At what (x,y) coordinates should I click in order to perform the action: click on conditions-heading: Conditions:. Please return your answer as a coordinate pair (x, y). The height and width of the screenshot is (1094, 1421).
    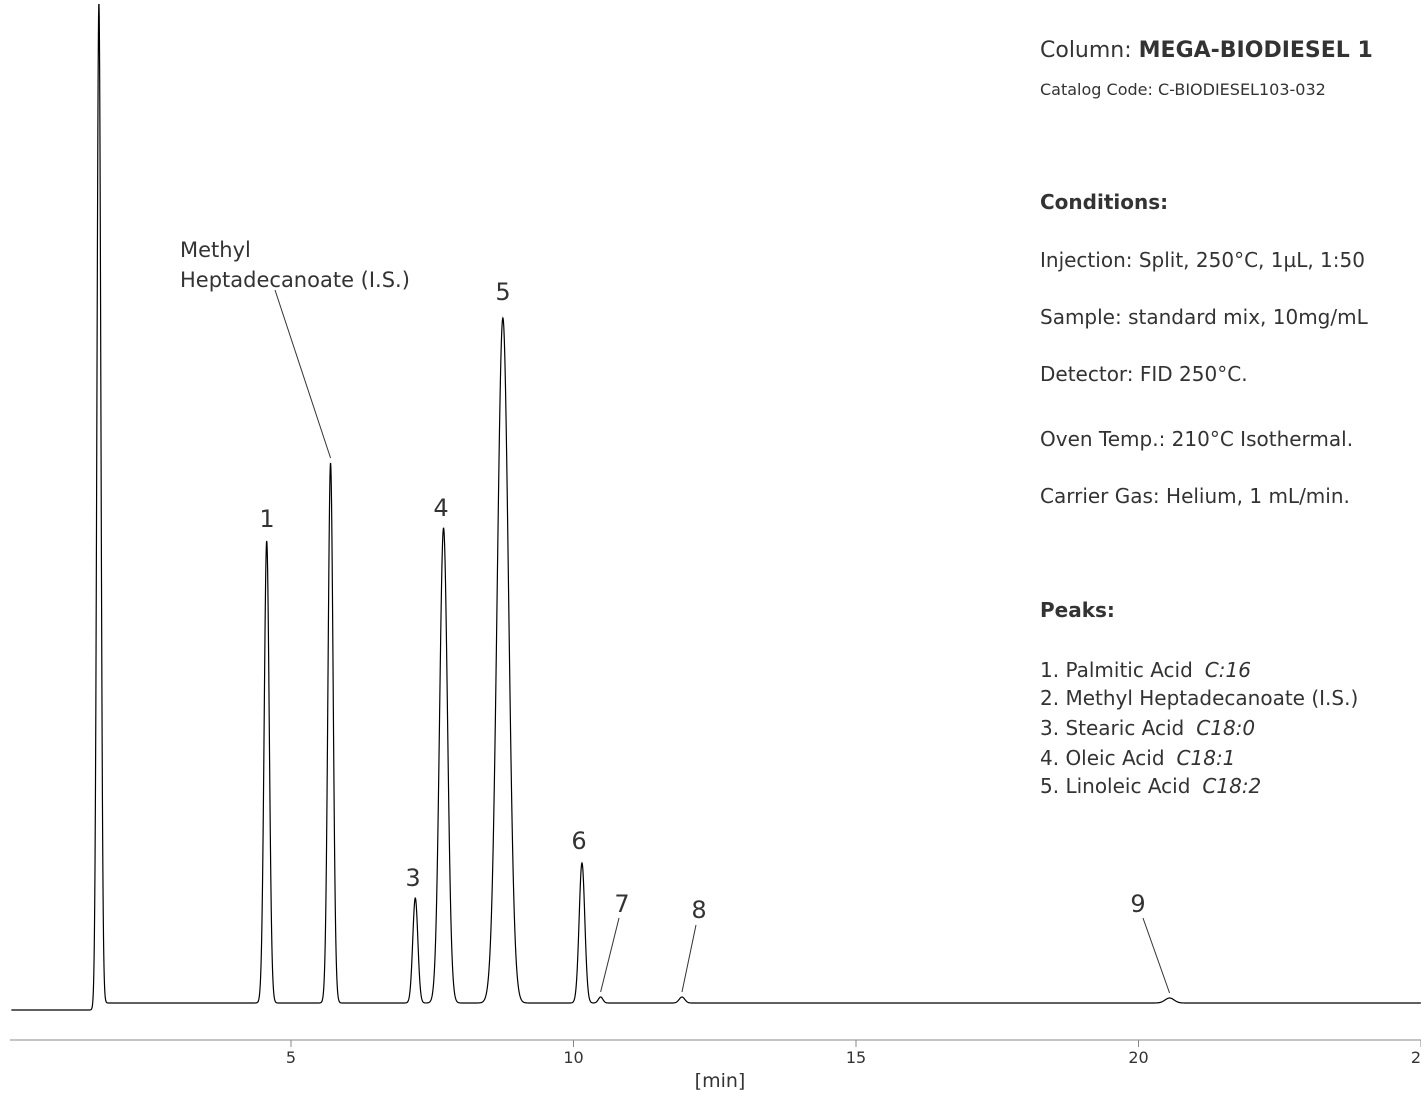
    Looking at the image, I should click on (1104, 202).